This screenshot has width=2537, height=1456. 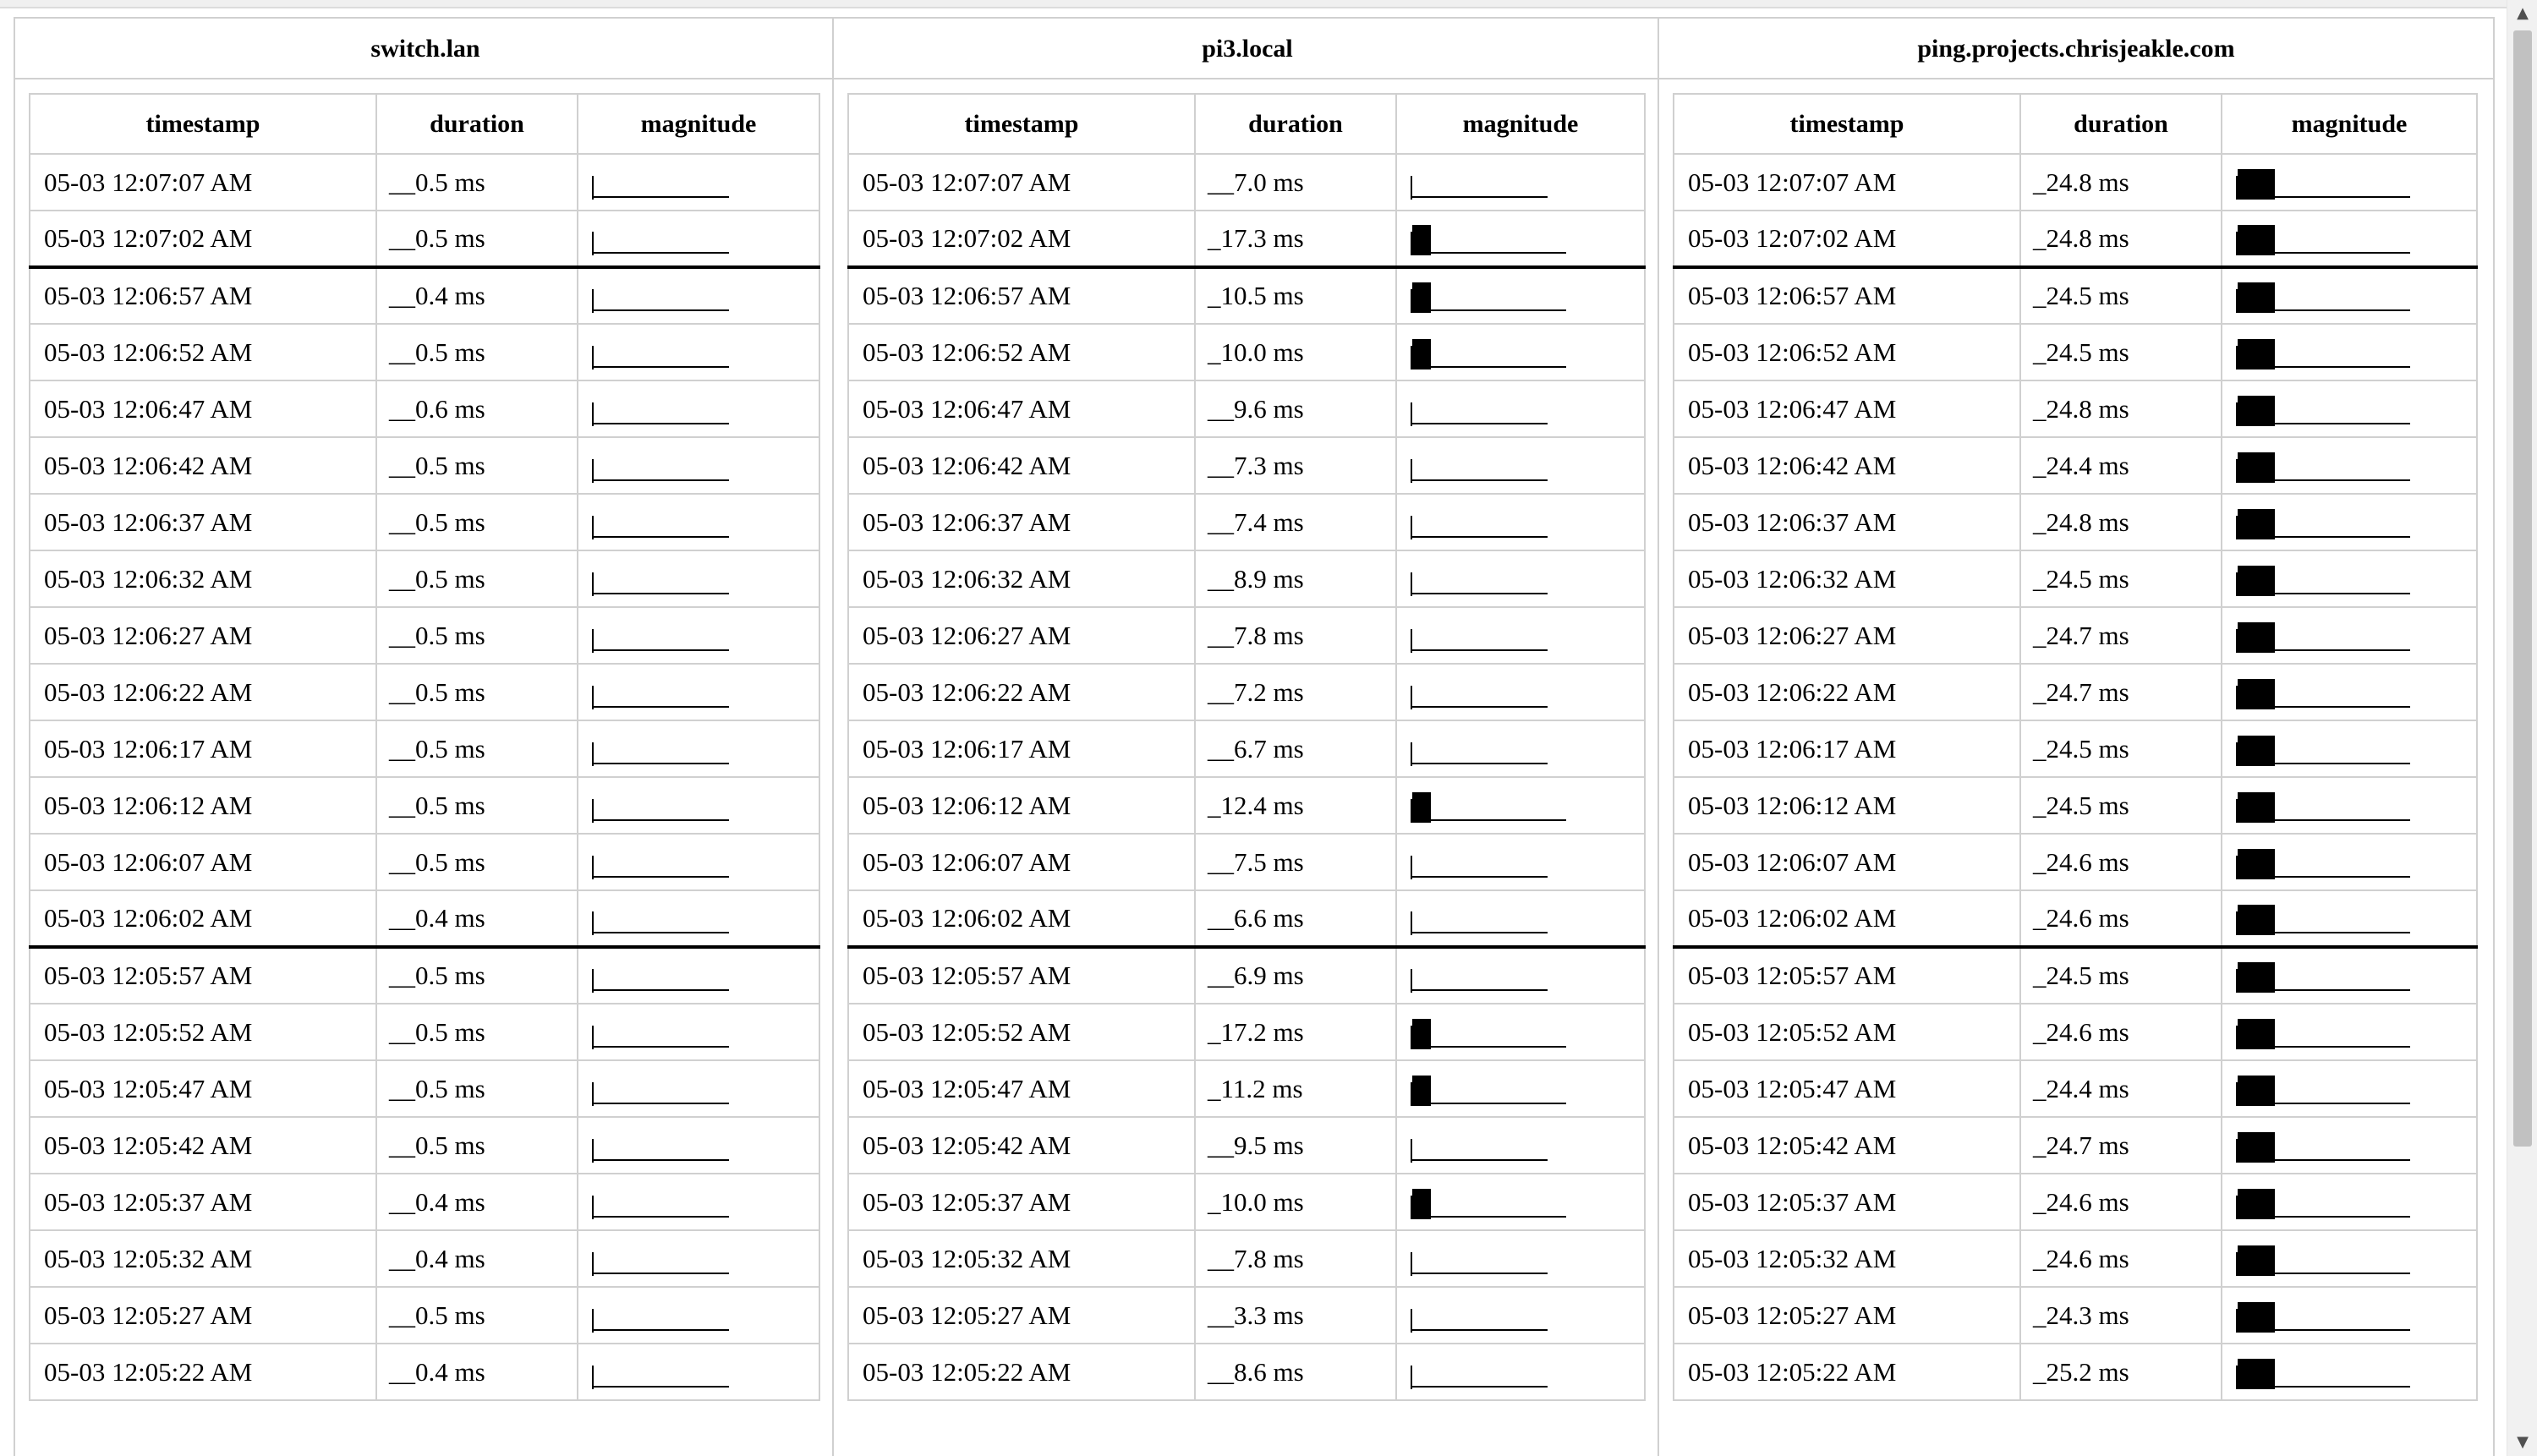 I want to click on timestamp-cell: 05-03 12:06:22 AM, so click(x=1022, y=692).